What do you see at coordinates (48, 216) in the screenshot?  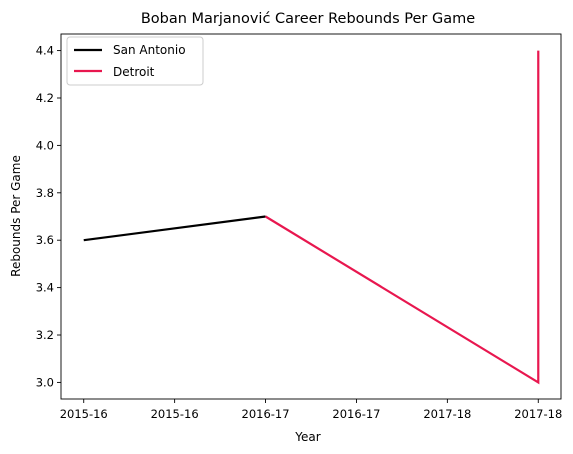 I see `y-axis: 3.0 3.2 3.4 3.6 3.8 4.0 4.2 4.4` at bounding box center [48, 216].